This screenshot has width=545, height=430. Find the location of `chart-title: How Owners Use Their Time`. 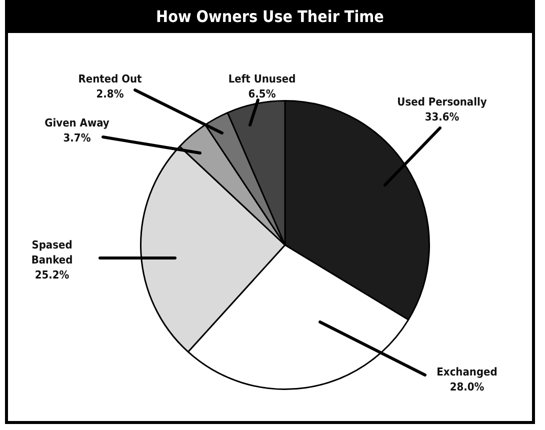

chart-title: How Owners Use Their Time is located at coordinates (270, 16).